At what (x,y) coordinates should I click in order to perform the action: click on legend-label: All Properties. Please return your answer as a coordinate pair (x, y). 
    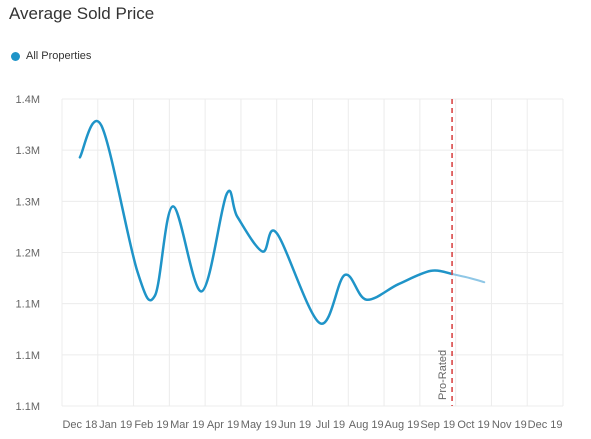
    Looking at the image, I should click on (59, 56).